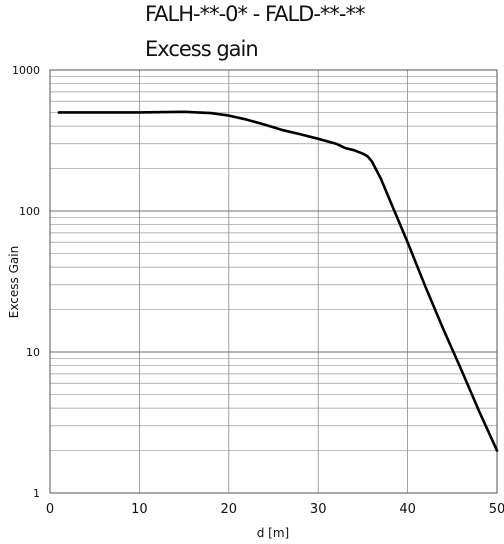  Describe the element at coordinates (407, 509) in the screenshot. I see `x-tick-label: 40` at that location.